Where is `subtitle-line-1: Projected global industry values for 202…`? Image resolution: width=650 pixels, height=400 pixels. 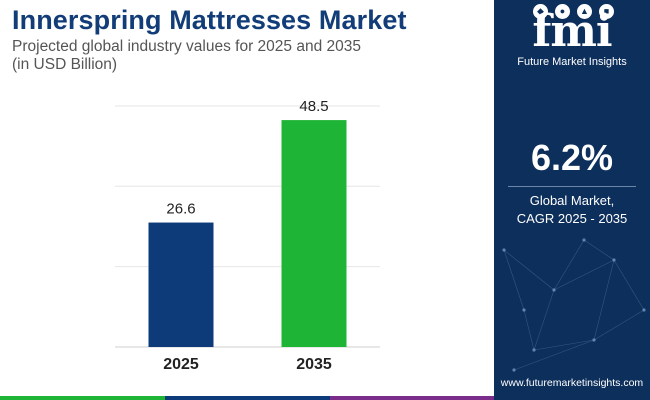 subtitle-line-1: Projected global industry values for 202… is located at coordinates (186, 46).